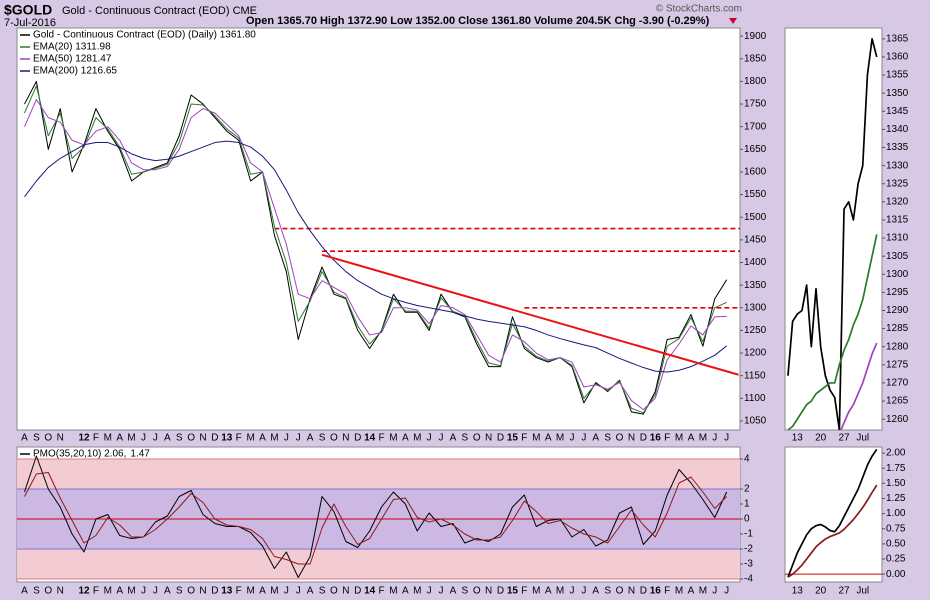 The image size is (930, 600). What do you see at coordinates (896, 528) in the screenshot?
I see `y-tick-label: 0.75` at bounding box center [896, 528].